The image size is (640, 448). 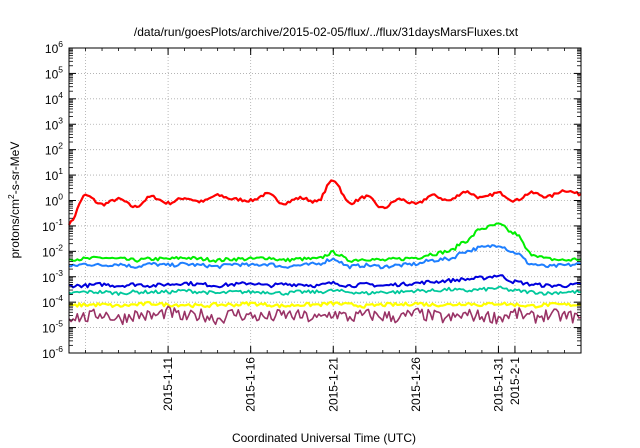 What do you see at coordinates (60, 146) in the screenshot?
I see `y-tick-exponent: 2` at bounding box center [60, 146].